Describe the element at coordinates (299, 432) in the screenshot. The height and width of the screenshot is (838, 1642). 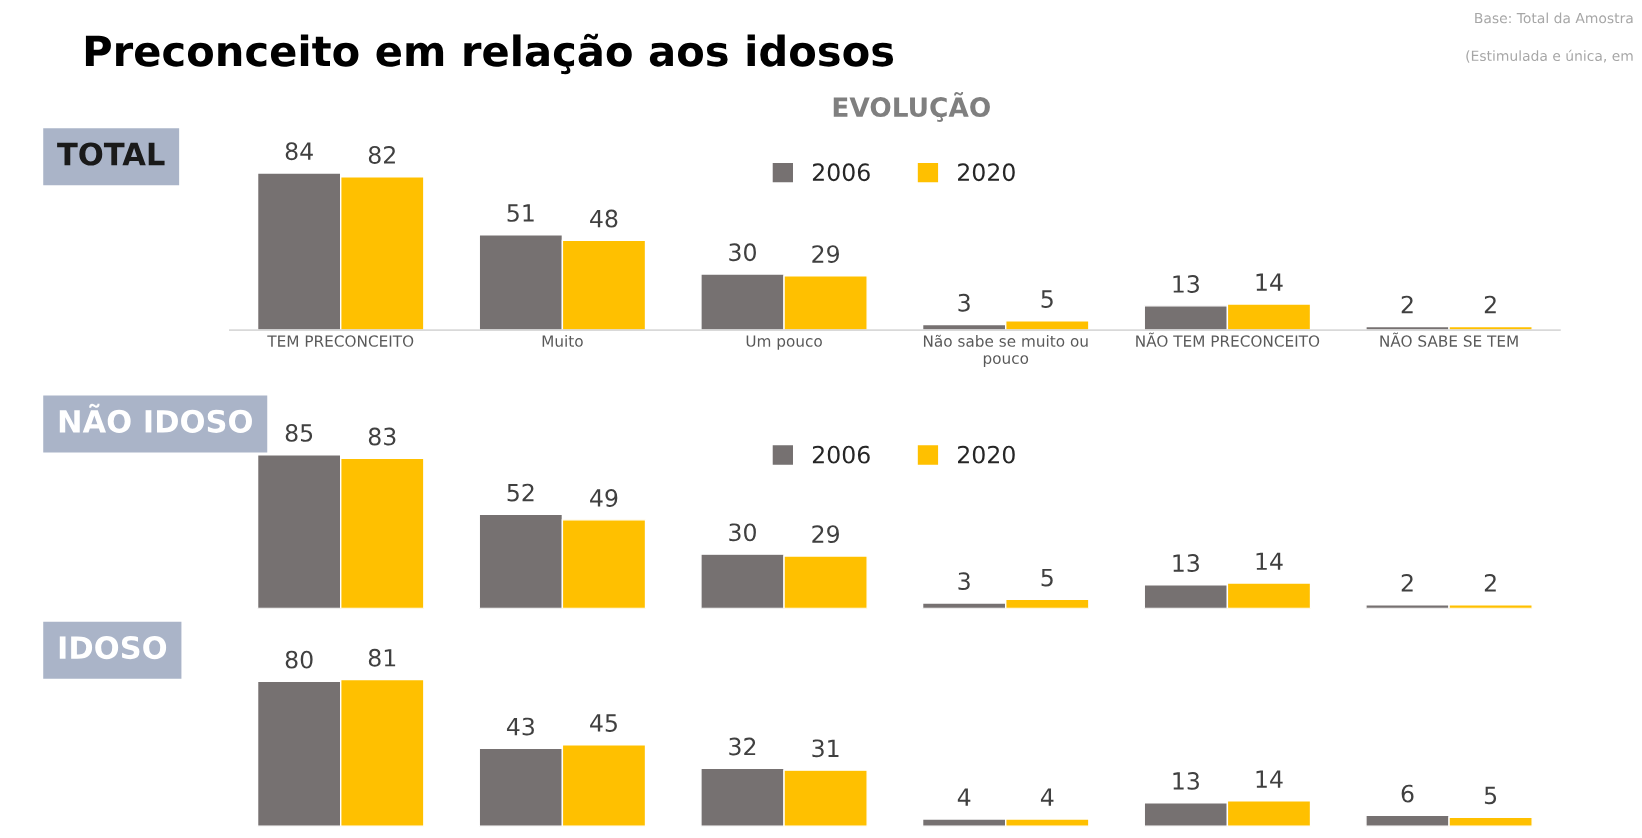
I see `data-label: 85` at that location.